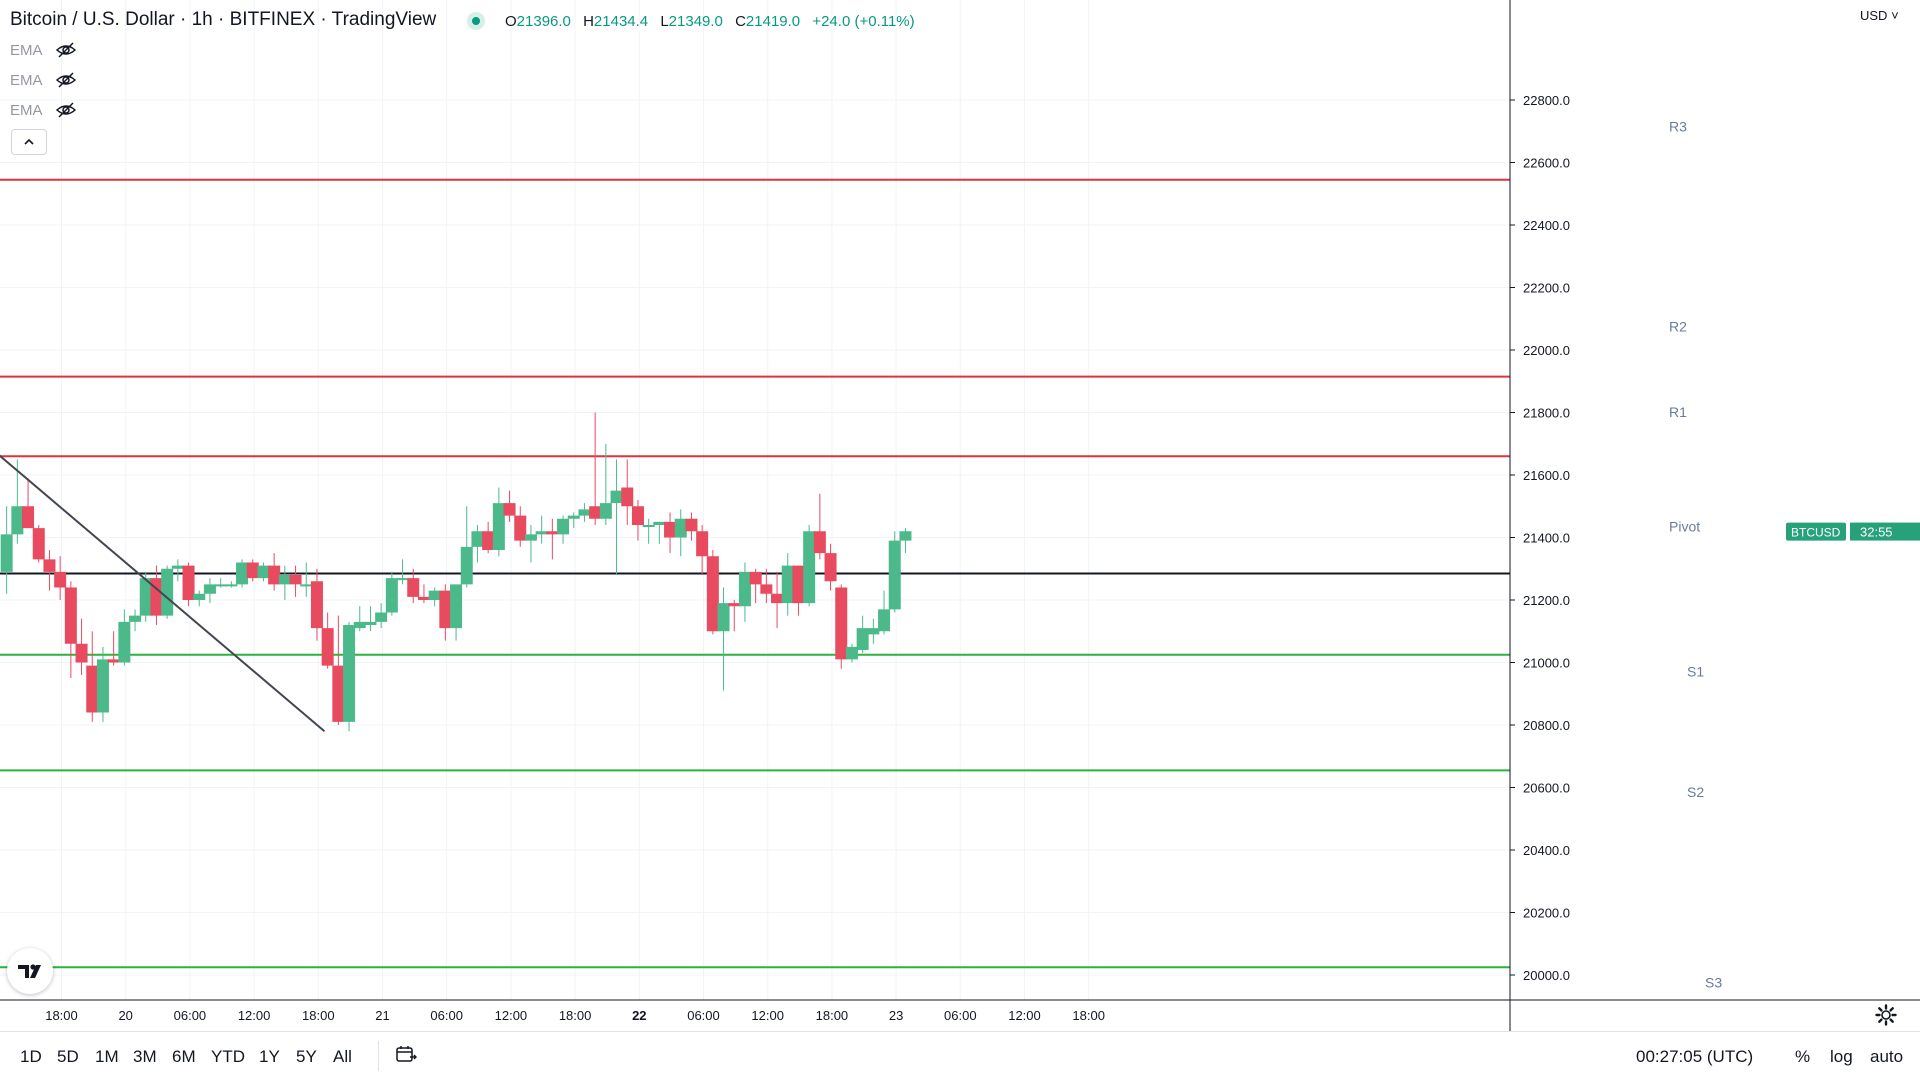 This screenshot has width=1920, height=1081. I want to click on log-scale-toggle: log, so click(1841, 1056).